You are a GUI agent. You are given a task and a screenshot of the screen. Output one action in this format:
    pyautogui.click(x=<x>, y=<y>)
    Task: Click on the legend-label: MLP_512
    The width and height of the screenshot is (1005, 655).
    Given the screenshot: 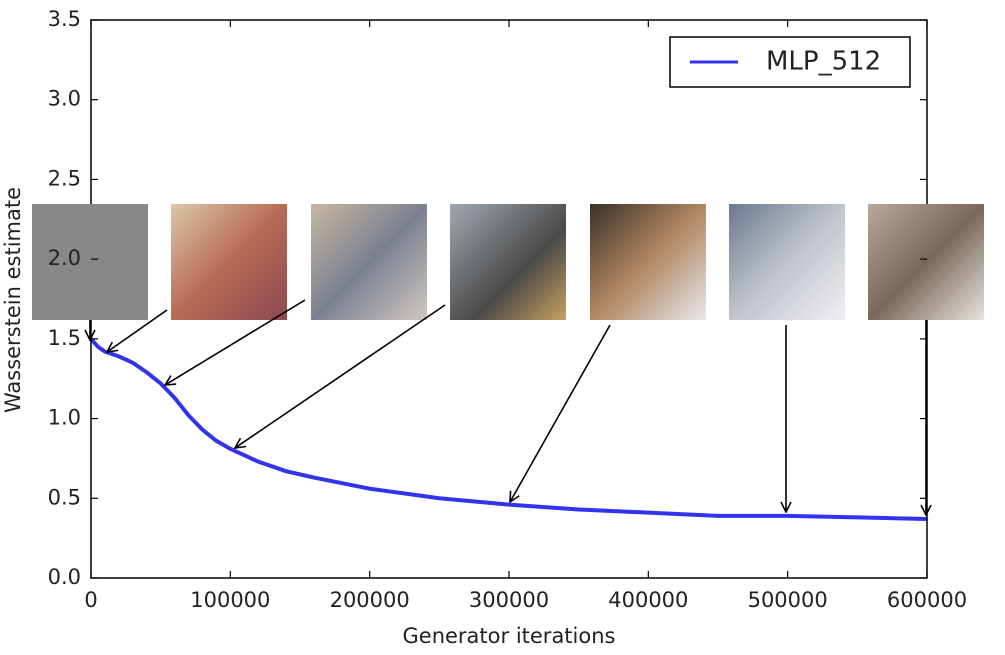 What is the action you would take?
    pyautogui.click(x=823, y=62)
    